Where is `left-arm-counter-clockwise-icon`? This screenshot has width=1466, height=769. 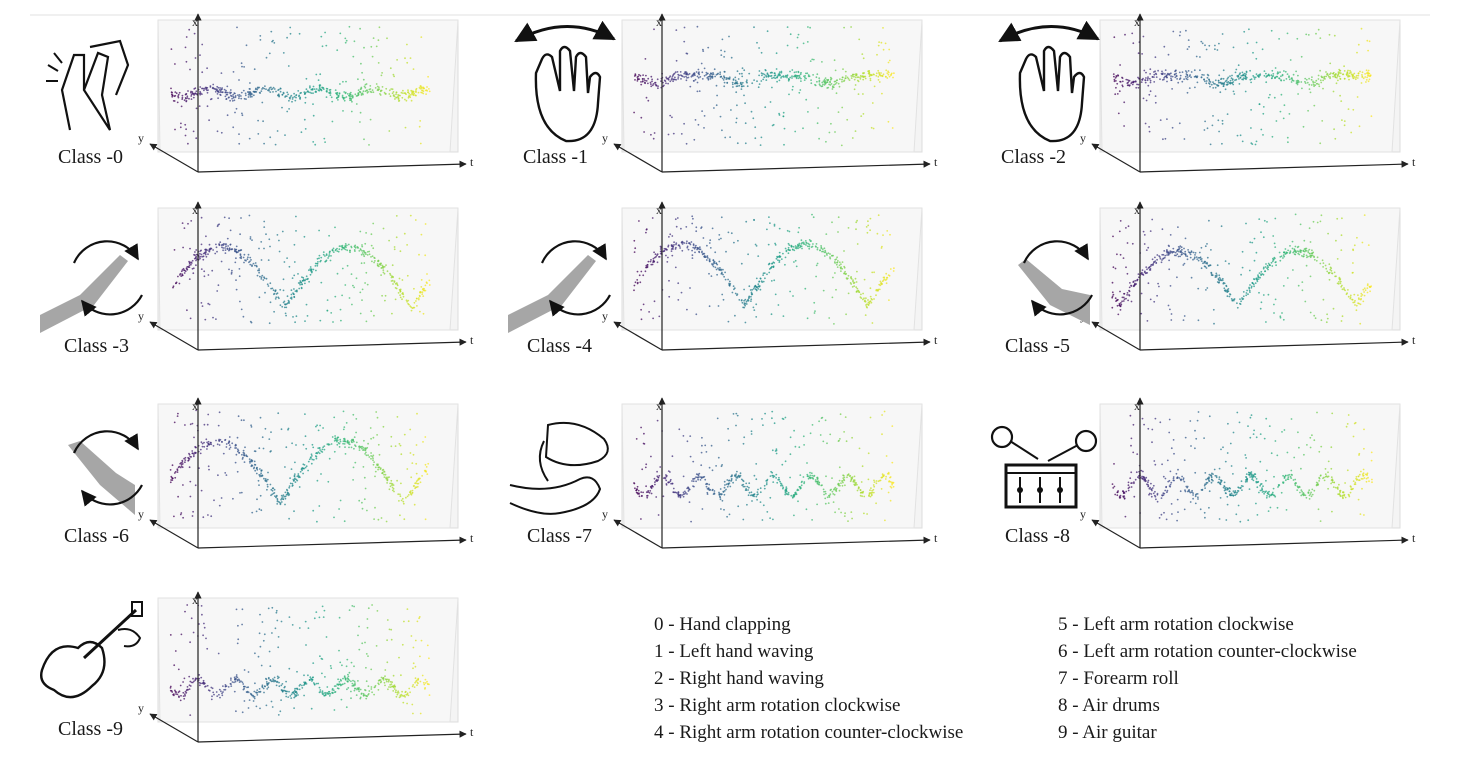 left-arm-counter-clockwise-icon is located at coordinates (105, 472).